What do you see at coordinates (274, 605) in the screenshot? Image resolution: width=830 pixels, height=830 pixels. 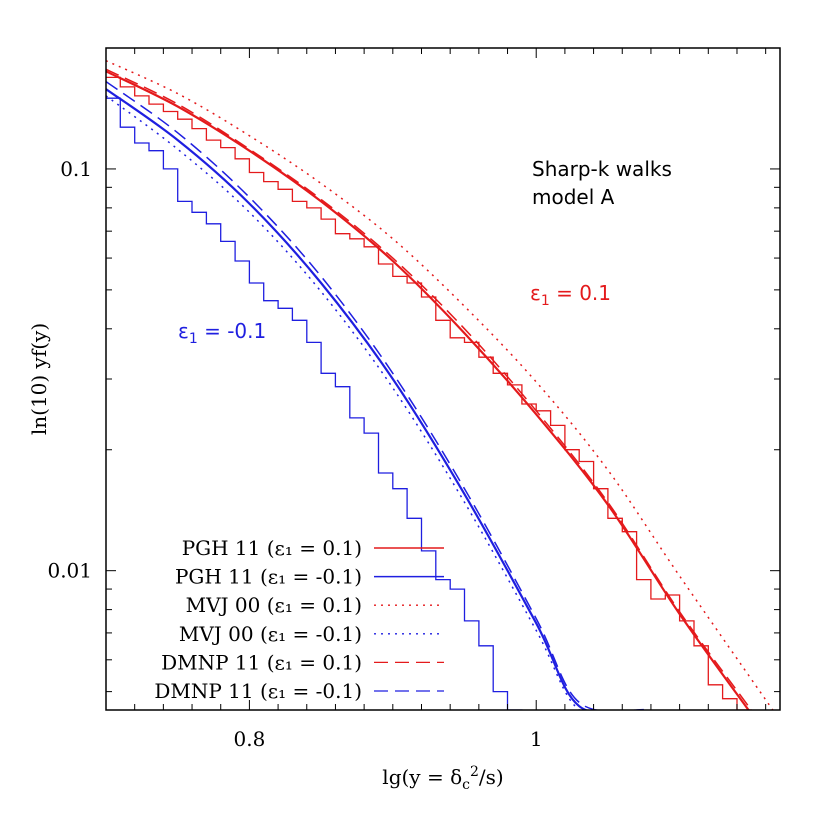 I see `legend-label: MVJ 00 (ε₁ = 0.1)` at bounding box center [274, 605].